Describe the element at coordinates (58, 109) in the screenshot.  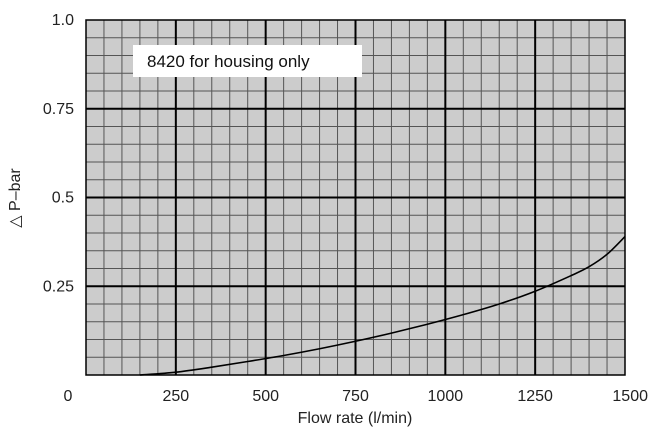
I see `y-tick-label: 0.75` at that location.